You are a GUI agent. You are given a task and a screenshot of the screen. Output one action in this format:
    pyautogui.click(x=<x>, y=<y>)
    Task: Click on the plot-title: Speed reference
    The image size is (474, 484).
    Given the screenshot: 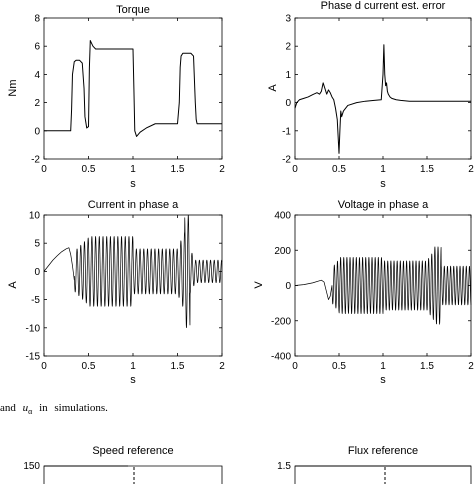 What is the action you would take?
    pyautogui.click(x=132, y=451)
    